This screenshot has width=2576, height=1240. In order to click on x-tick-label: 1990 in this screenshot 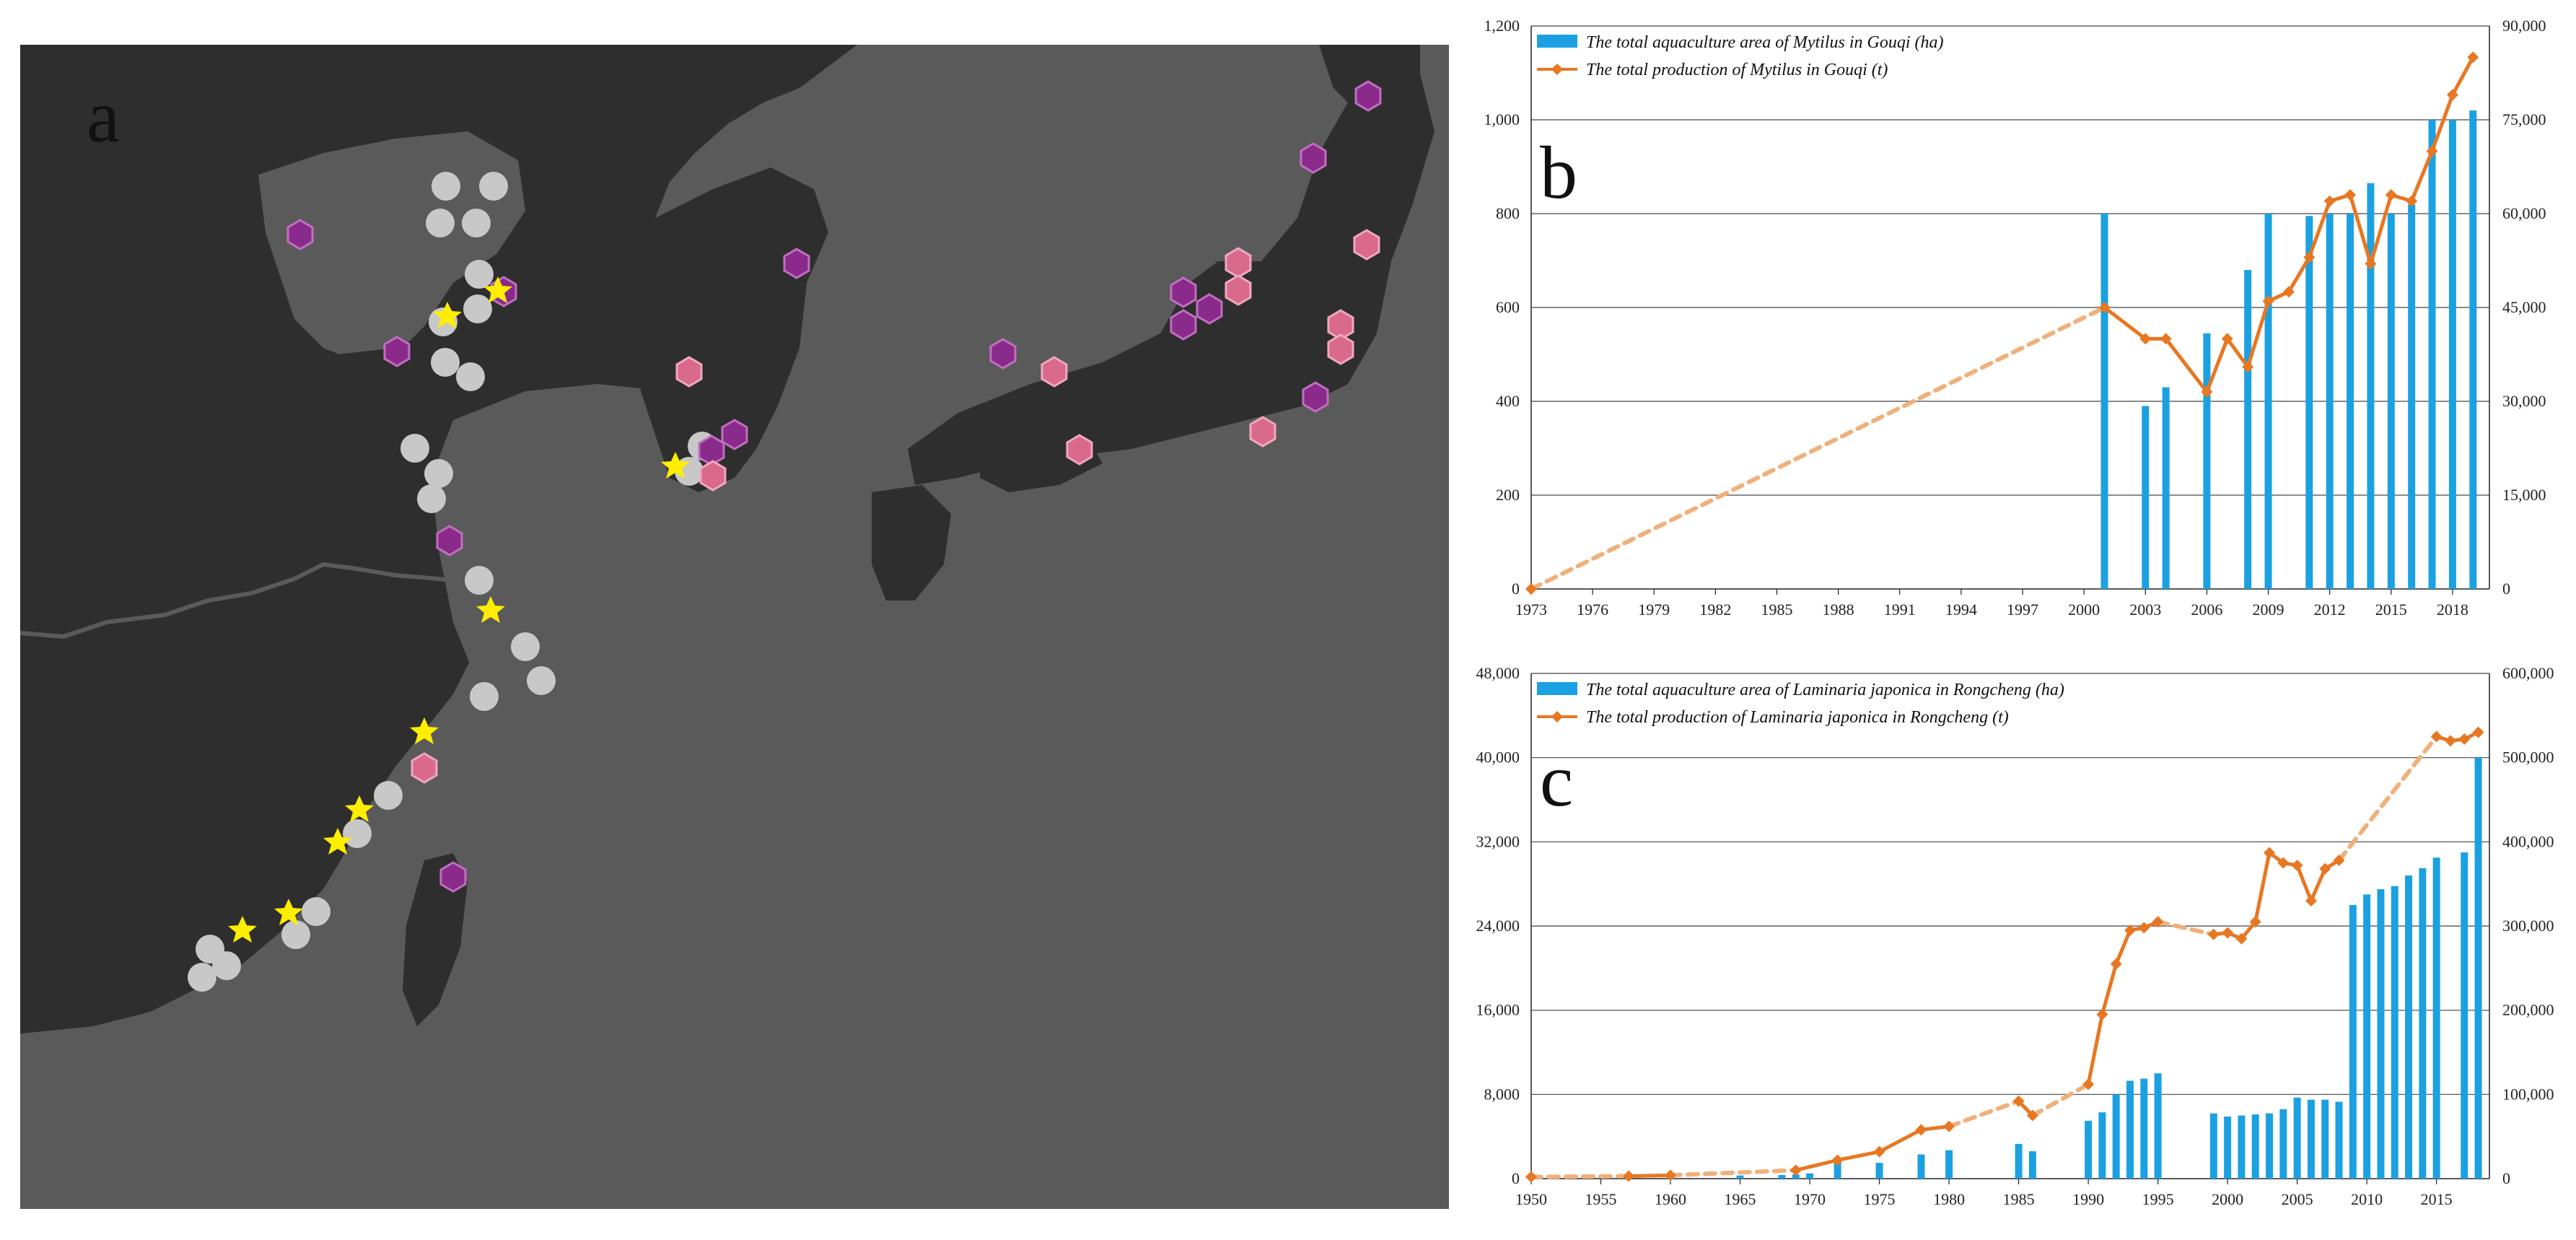, I will do `click(2088, 1199)`.